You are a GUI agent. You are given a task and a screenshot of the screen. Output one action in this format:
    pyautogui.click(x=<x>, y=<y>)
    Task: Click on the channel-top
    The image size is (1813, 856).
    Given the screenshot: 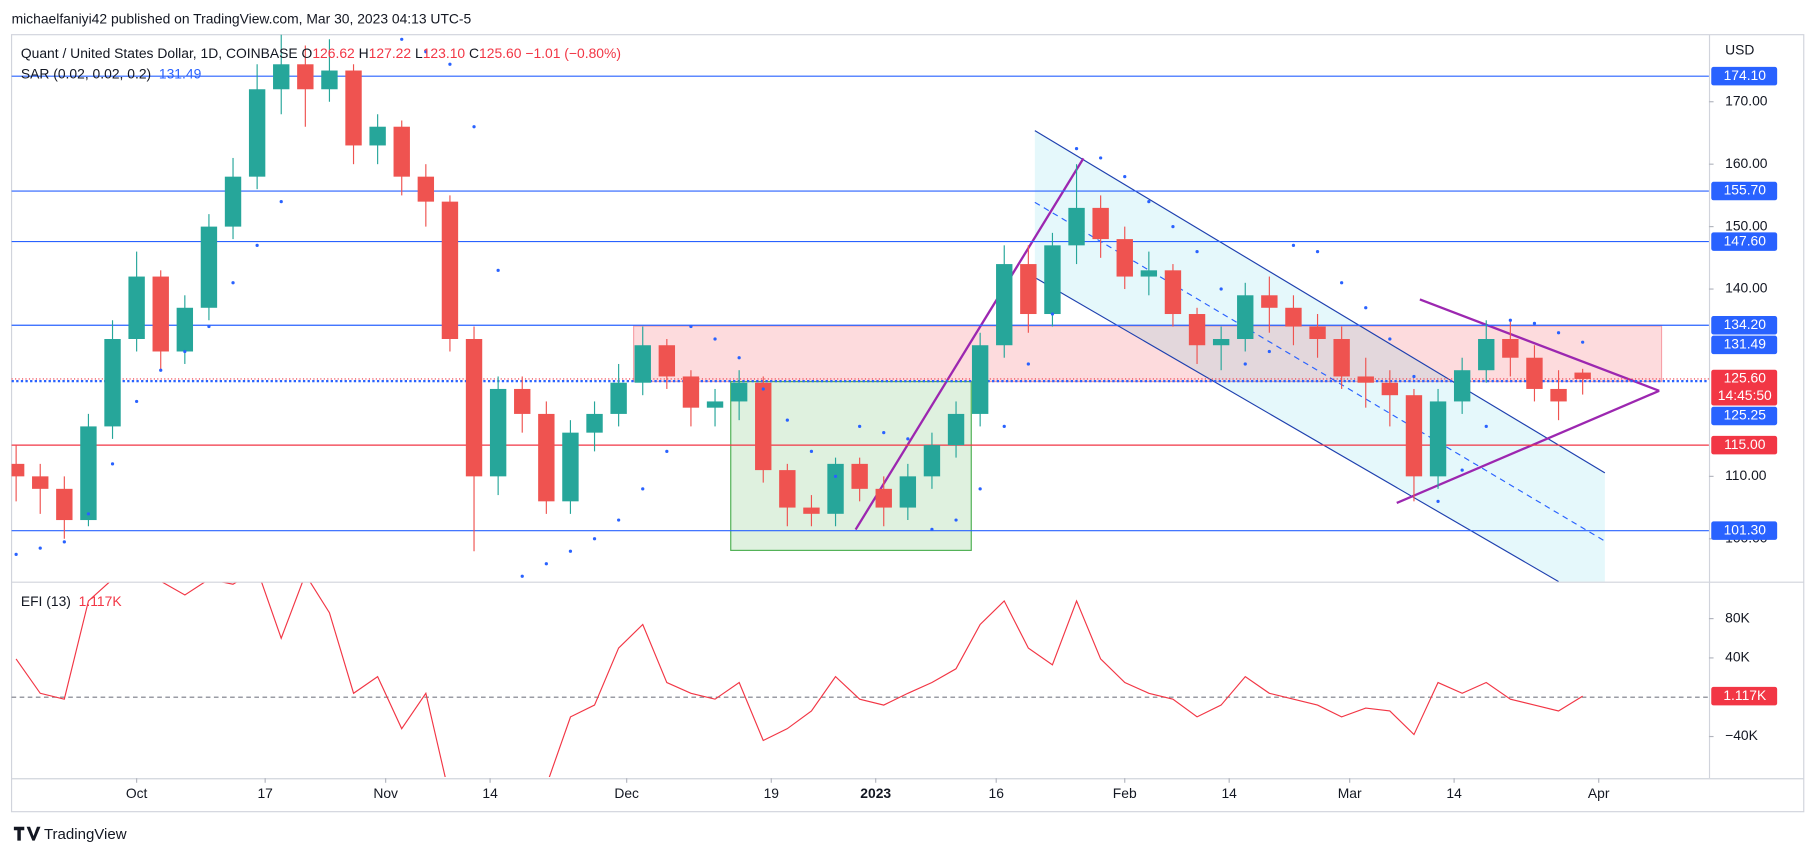 What is the action you would take?
    pyautogui.click(x=1320, y=302)
    